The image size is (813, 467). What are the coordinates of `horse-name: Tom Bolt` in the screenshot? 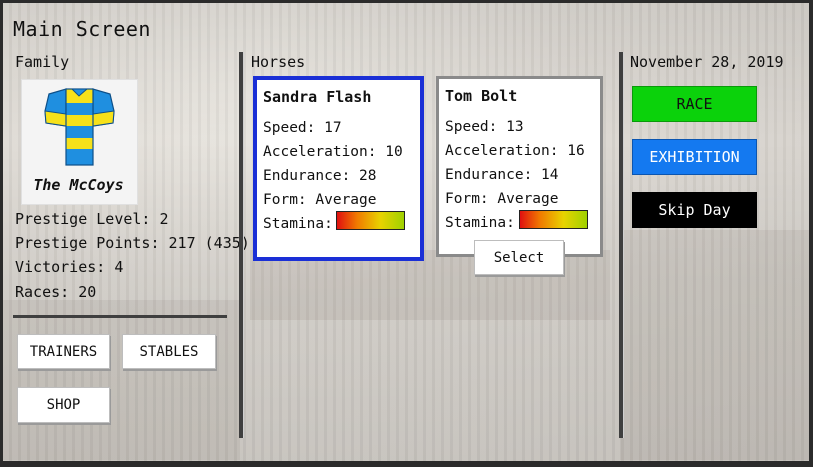 It's located at (481, 96).